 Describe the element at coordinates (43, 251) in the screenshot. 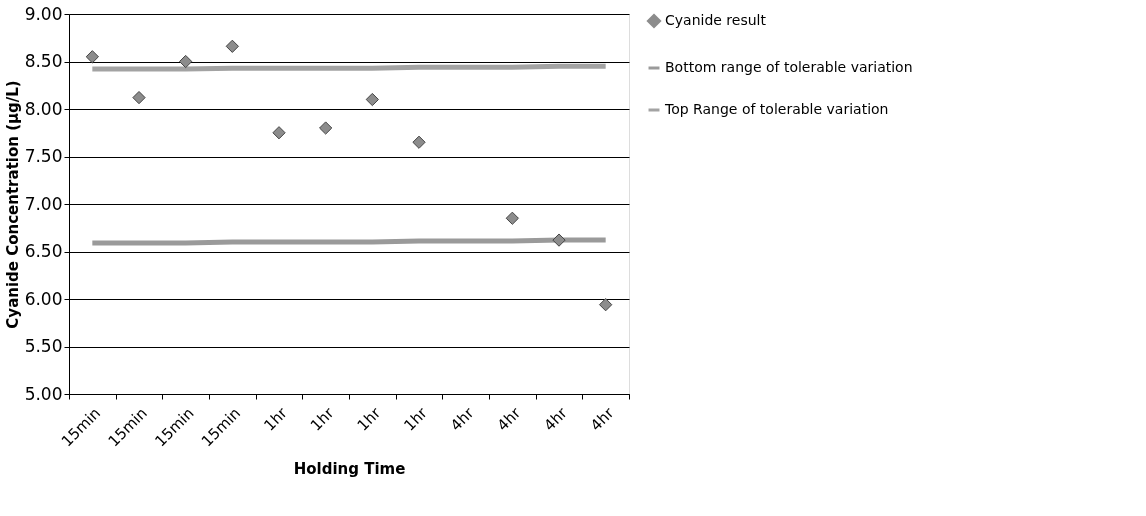

I see `y-tick-label: 6.50` at that location.